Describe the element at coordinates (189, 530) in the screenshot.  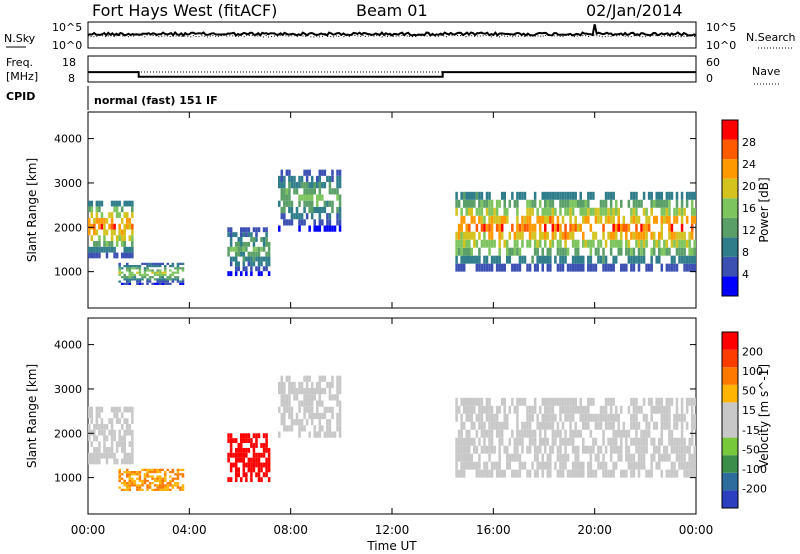
I see `x-tick-label: 04:00` at that location.